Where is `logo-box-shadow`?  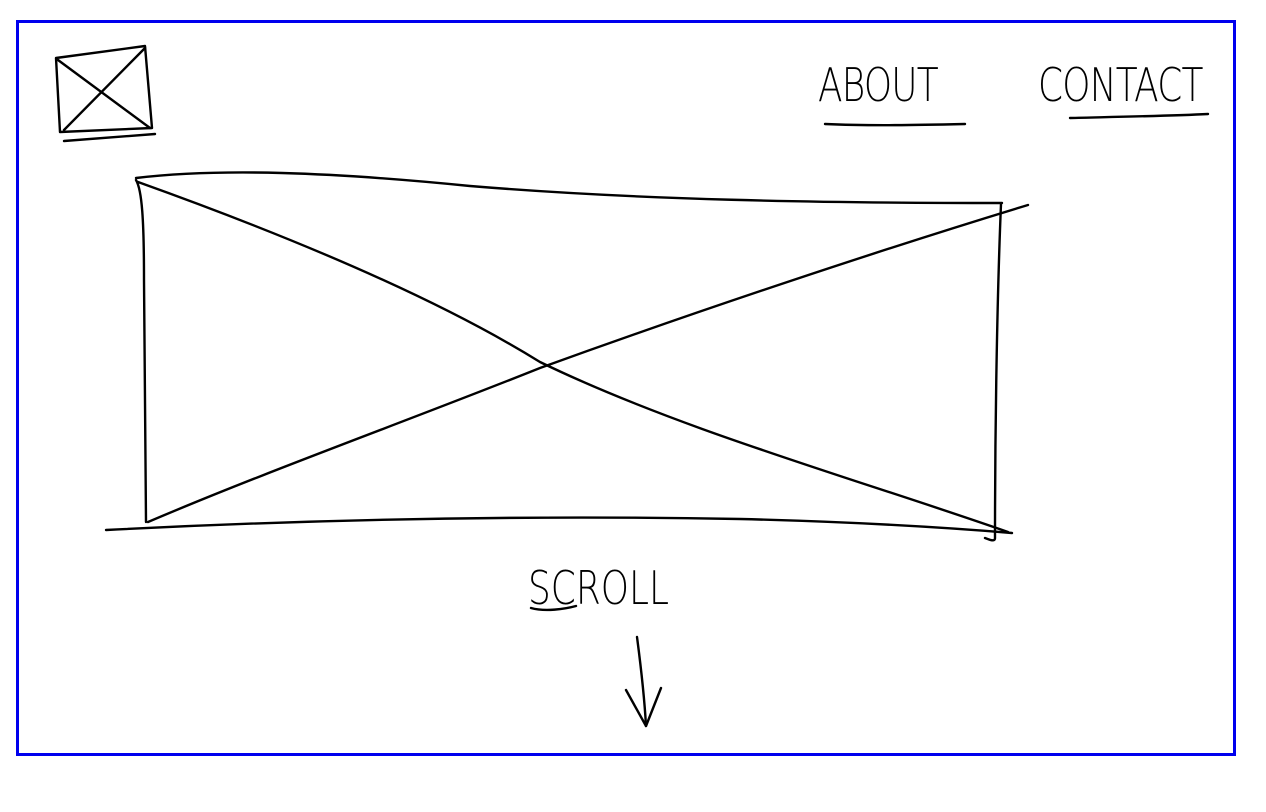
logo-box-shadow is located at coordinates (109, 137).